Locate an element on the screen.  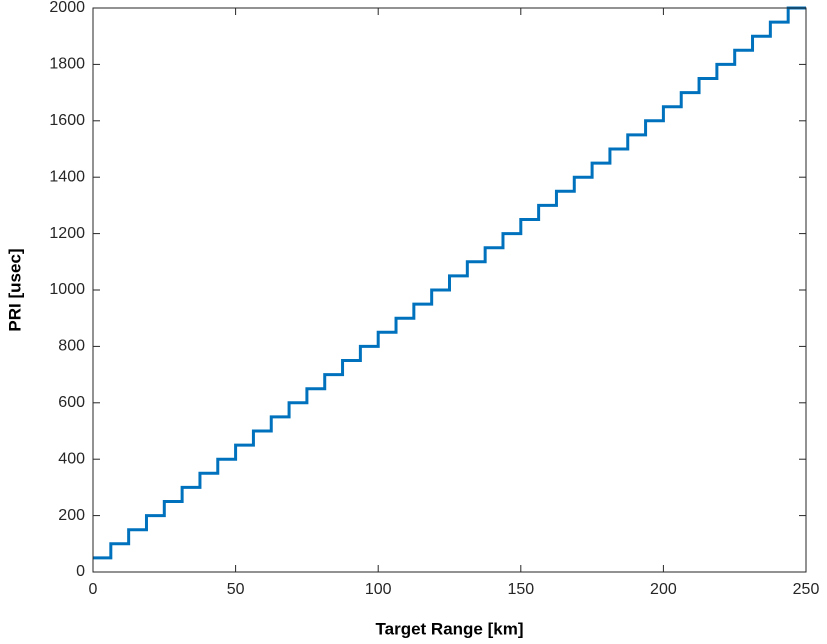
x-tick-label: 50 is located at coordinates (236, 589).